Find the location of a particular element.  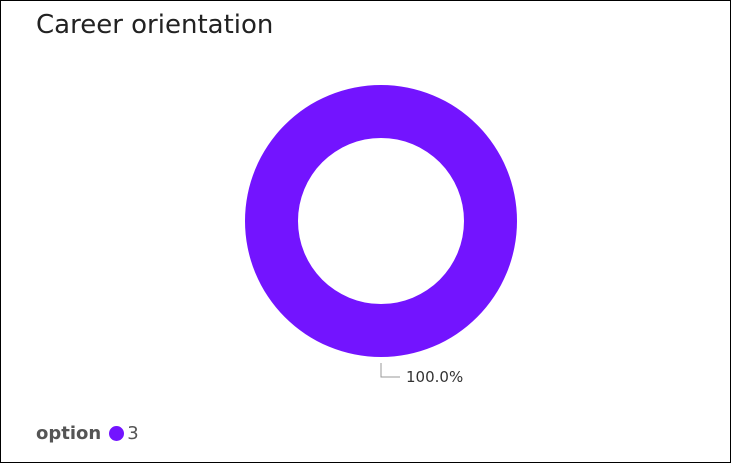

legend-marker is located at coordinates (117, 433).